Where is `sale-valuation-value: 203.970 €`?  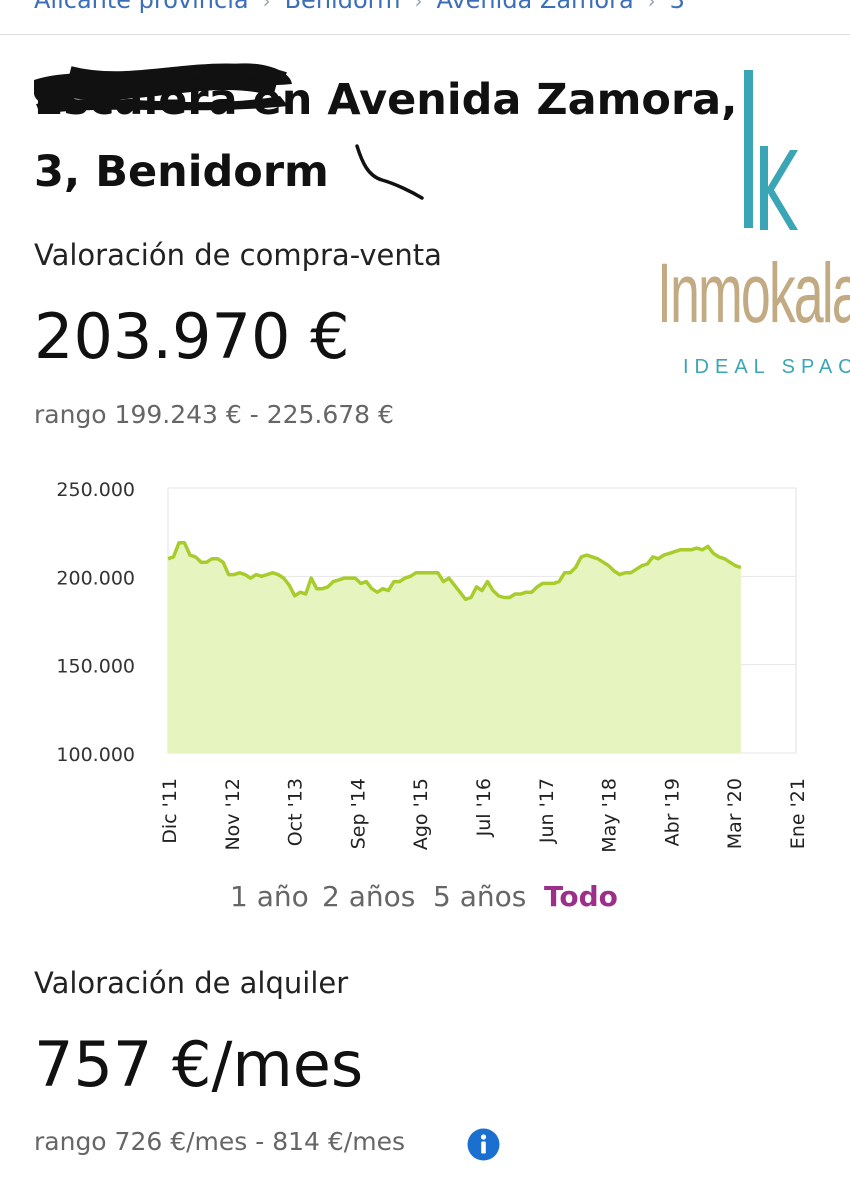 sale-valuation-value: 203.970 € is located at coordinates (192, 336).